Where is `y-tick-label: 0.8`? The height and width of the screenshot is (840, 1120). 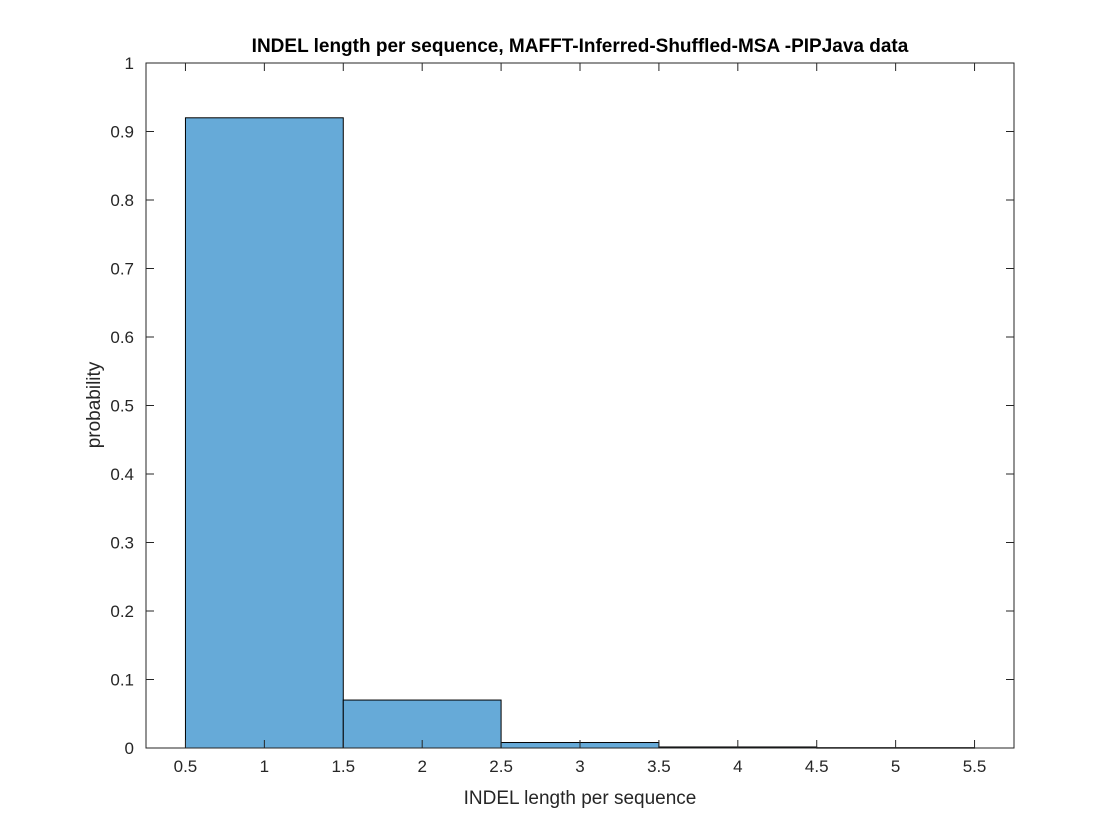 y-tick-label: 0.8 is located at coordinates (122, 200).